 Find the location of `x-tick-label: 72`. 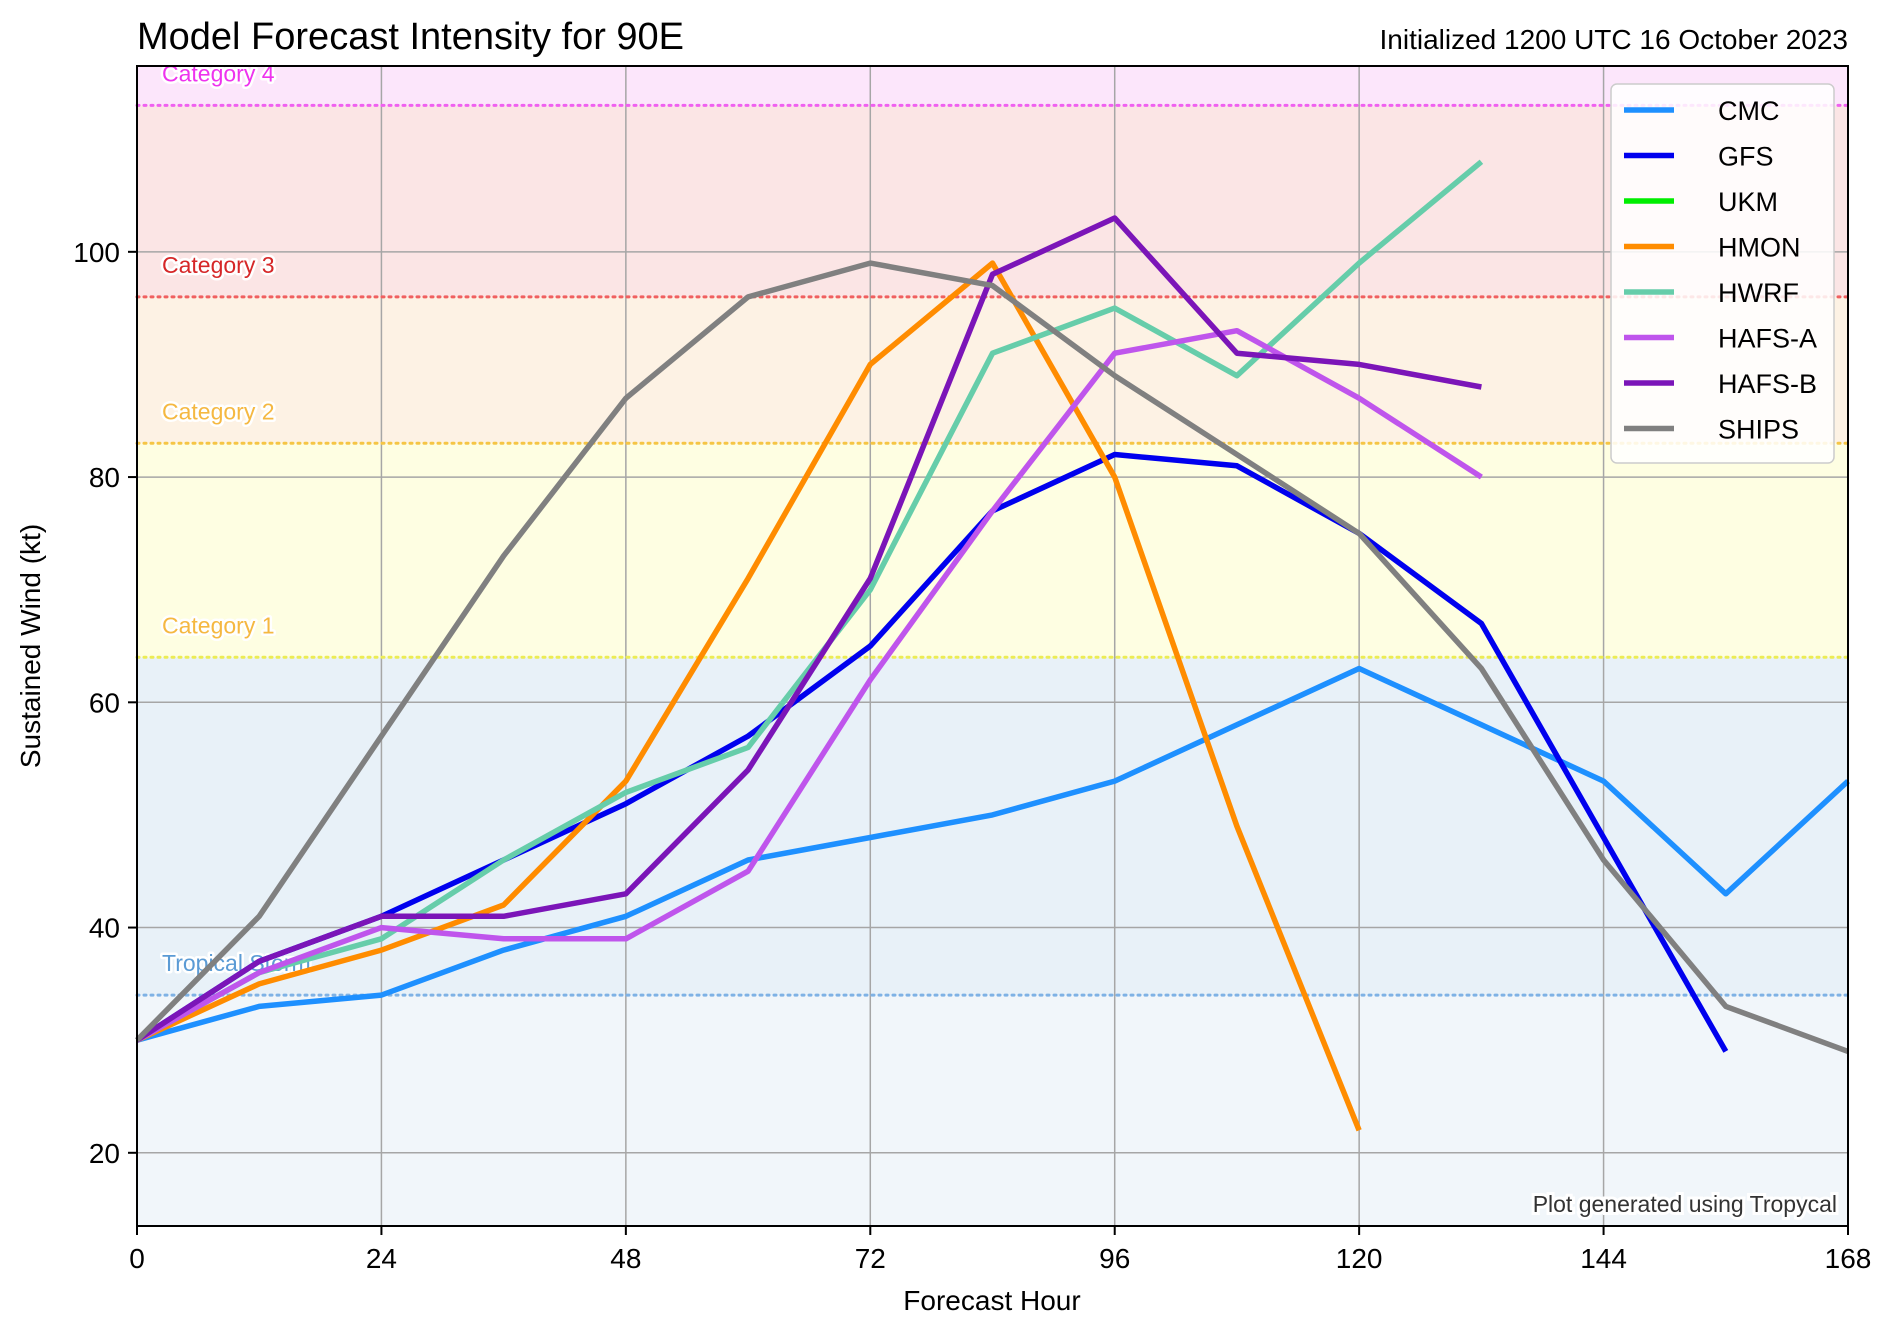

x-tick-label: 72 is located at coordinates (870, 1258).